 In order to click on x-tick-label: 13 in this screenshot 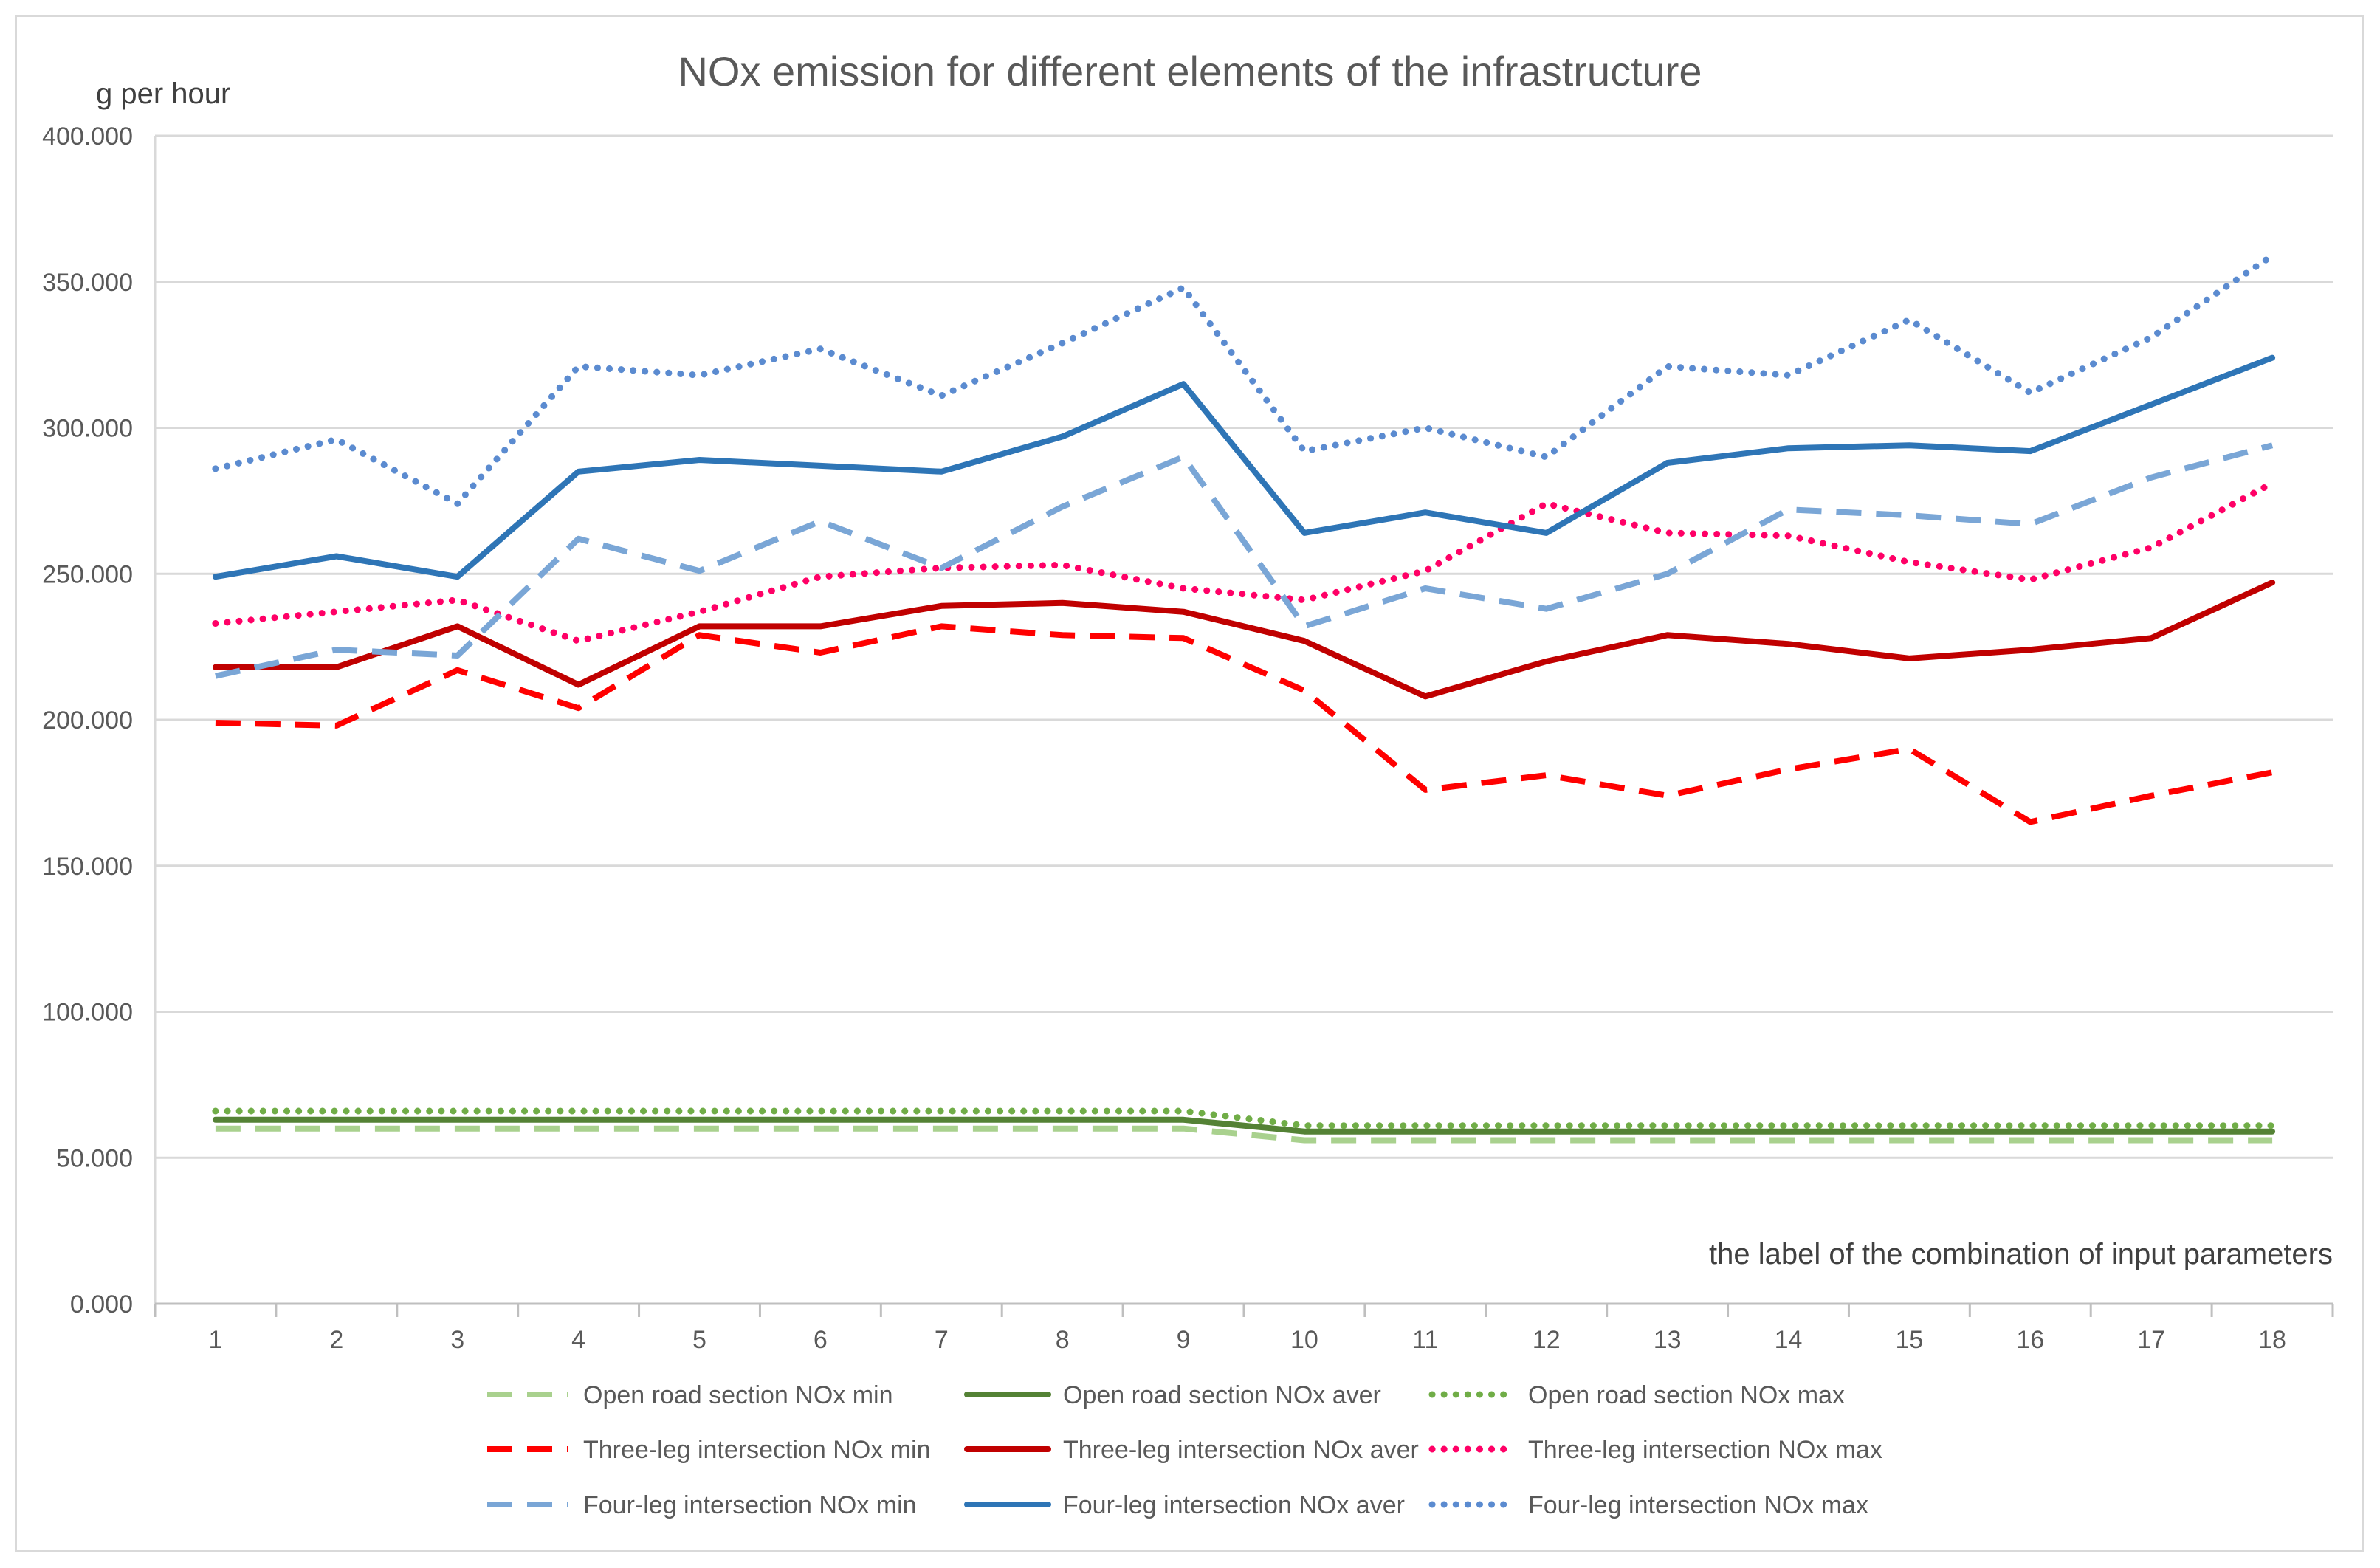, I will do `click(1668, 1340)`.